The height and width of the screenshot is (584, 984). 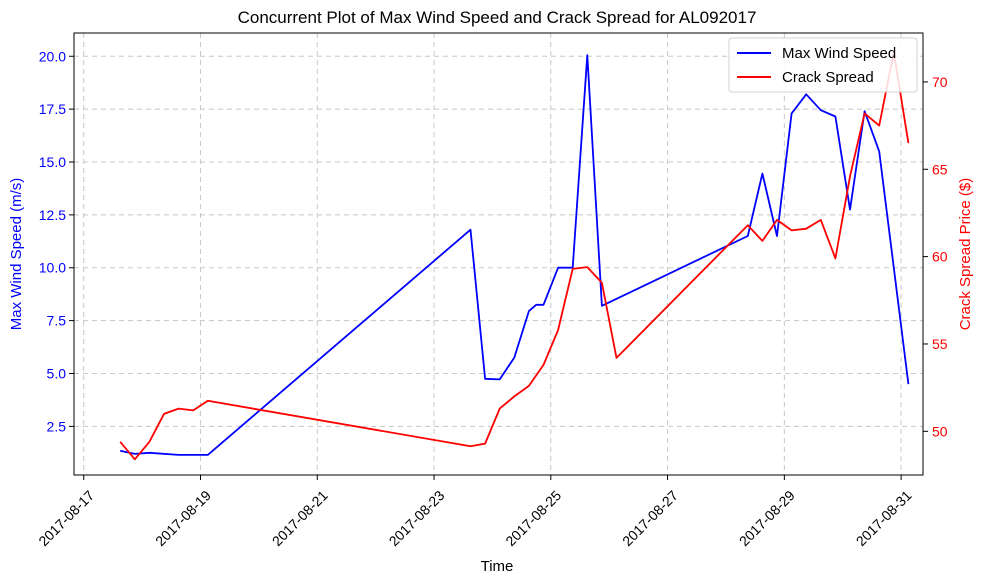 I want to click on x-axis-label: Time, so click(x=497, y=566).